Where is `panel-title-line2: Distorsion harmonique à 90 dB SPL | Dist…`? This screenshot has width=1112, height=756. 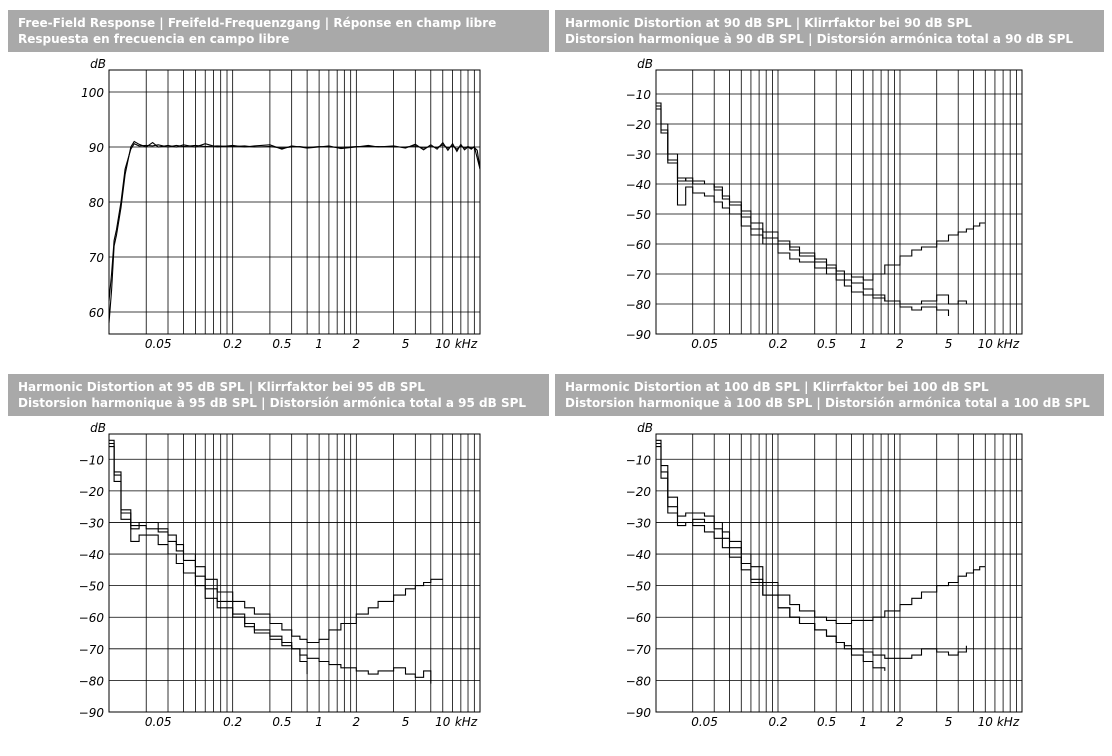 panel-title-line2: Distorsion harmonique à 90 dB SPL | Dist… is located at coordinates (819, 39).